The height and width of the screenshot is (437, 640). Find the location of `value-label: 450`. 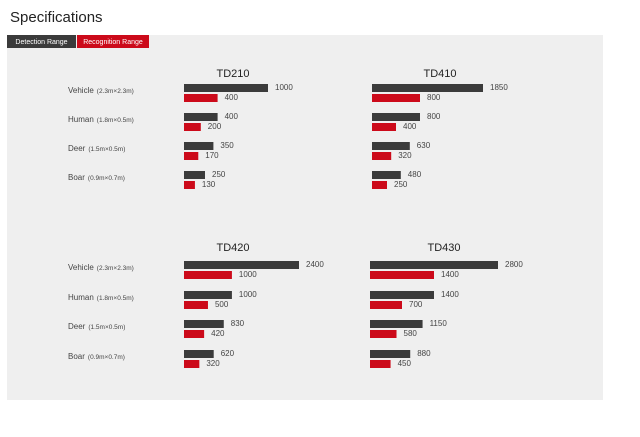

value-label: 450 is located at coordinates (405, 363).